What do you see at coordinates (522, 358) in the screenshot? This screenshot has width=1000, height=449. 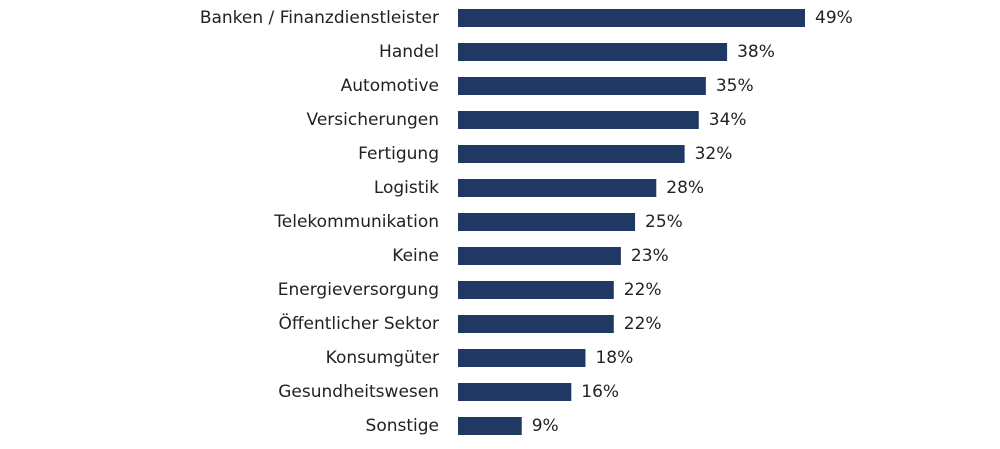 I see `bar-konsumgueter` at bounding box center [522, 358].